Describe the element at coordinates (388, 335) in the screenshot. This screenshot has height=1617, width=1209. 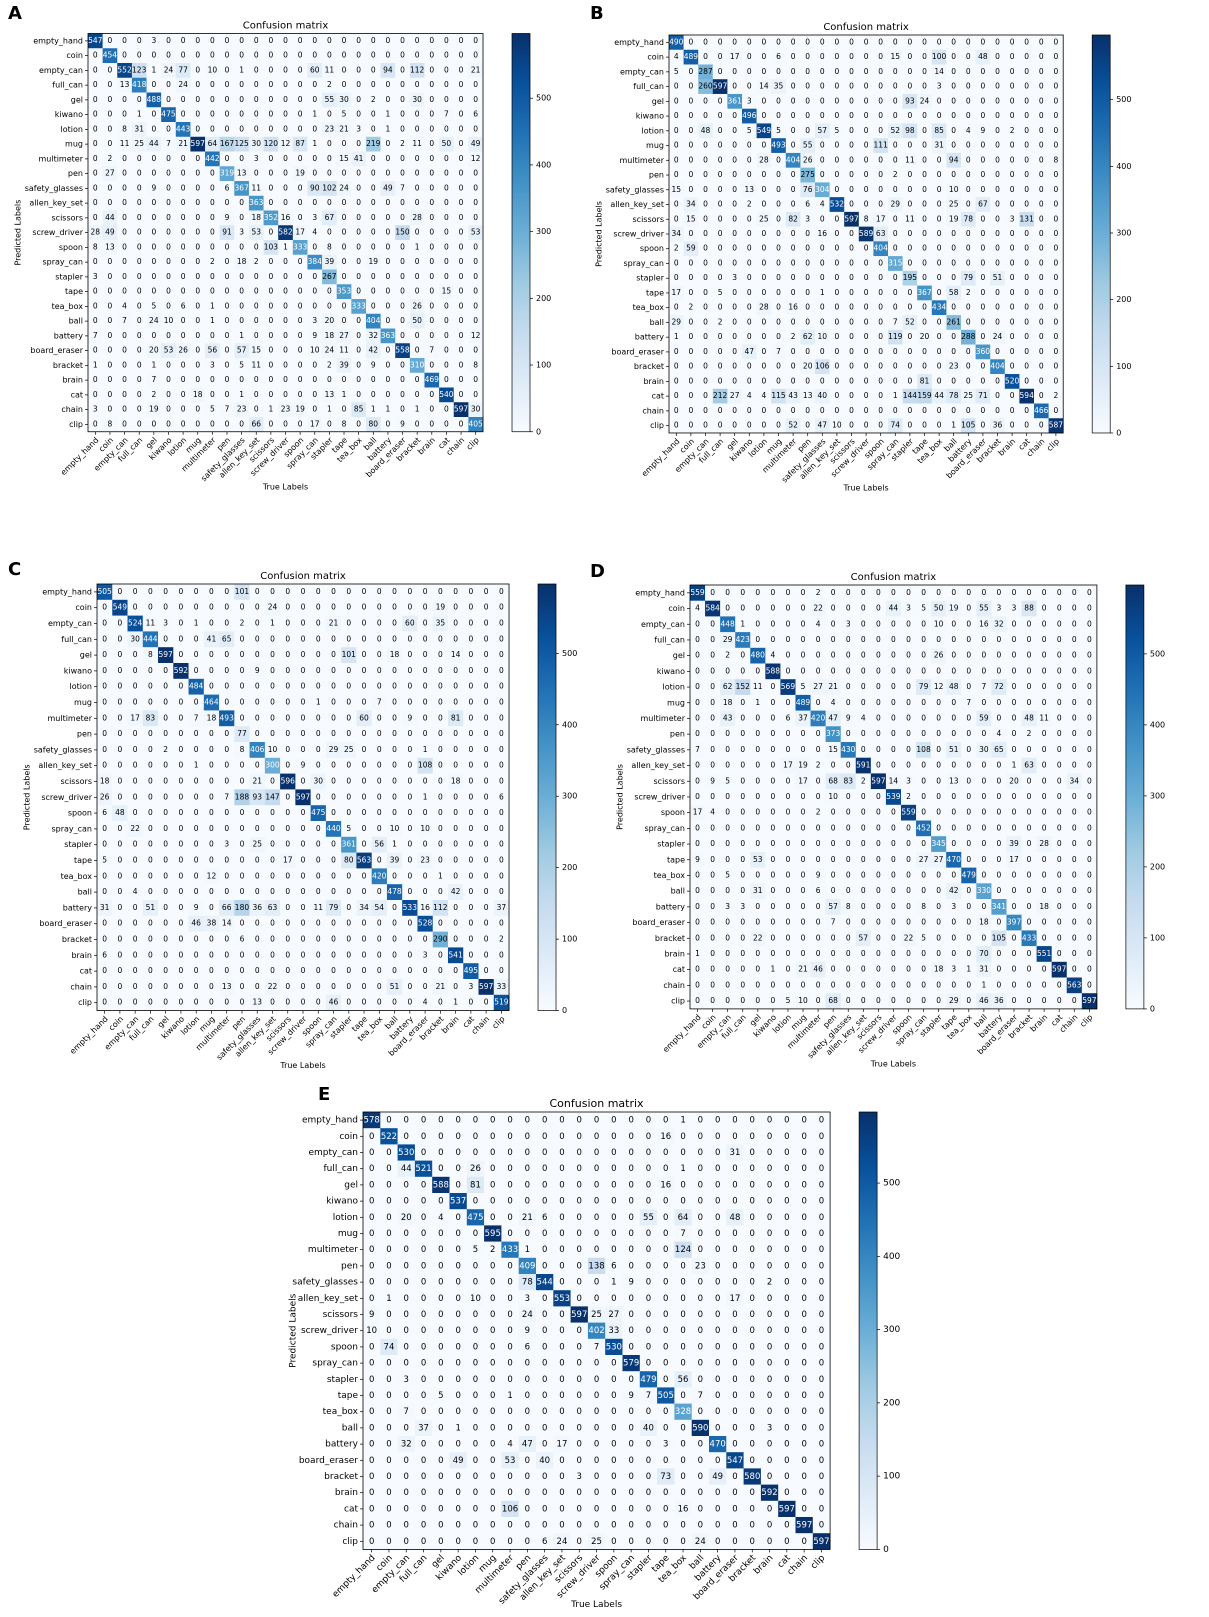
I see `cell-value: 363` at that location.